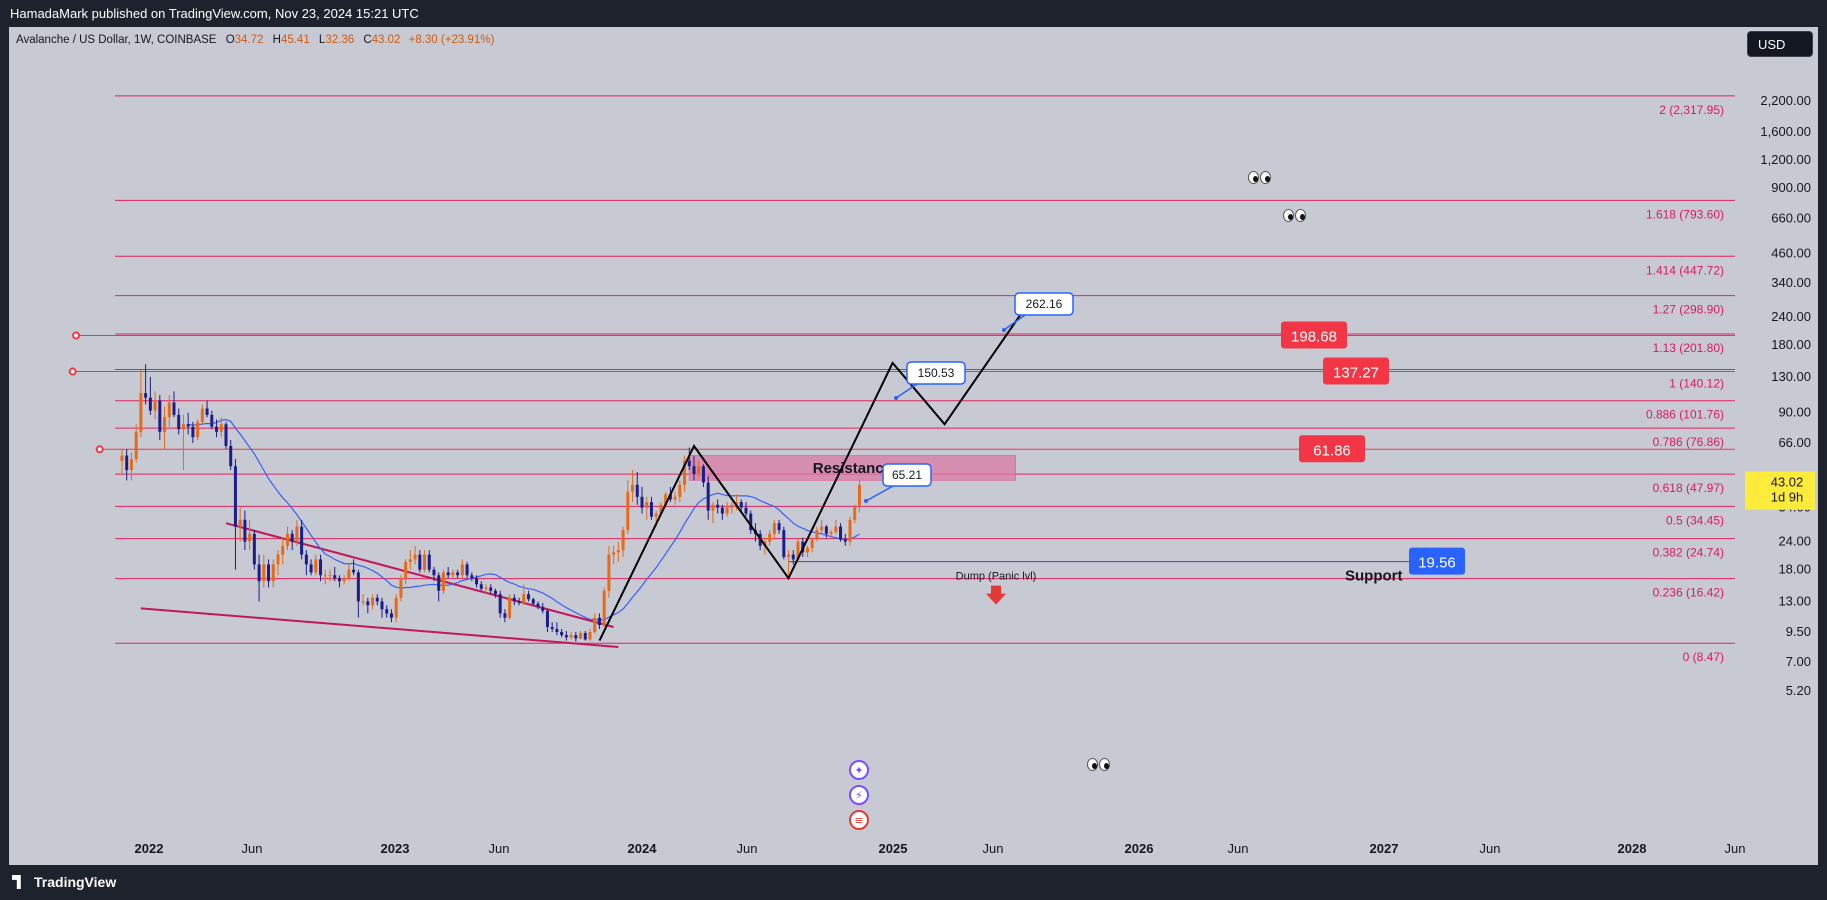  What do you see at coordinates (379, 627) in the screenshot?
I see `wedge-lower-line` at bounding box center [379, 627].